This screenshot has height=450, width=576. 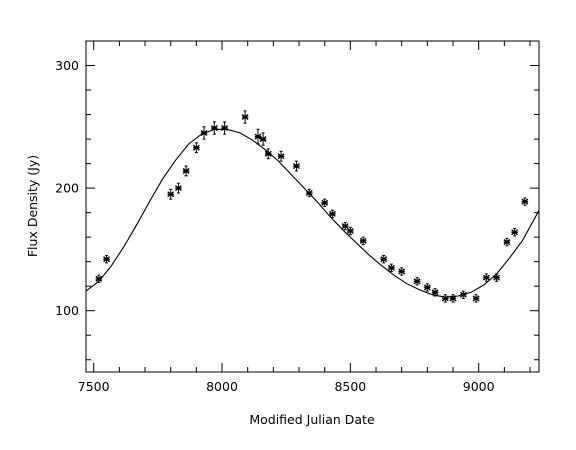 I want to click on x-tick-label: 7500, so click(x=94, y=386).